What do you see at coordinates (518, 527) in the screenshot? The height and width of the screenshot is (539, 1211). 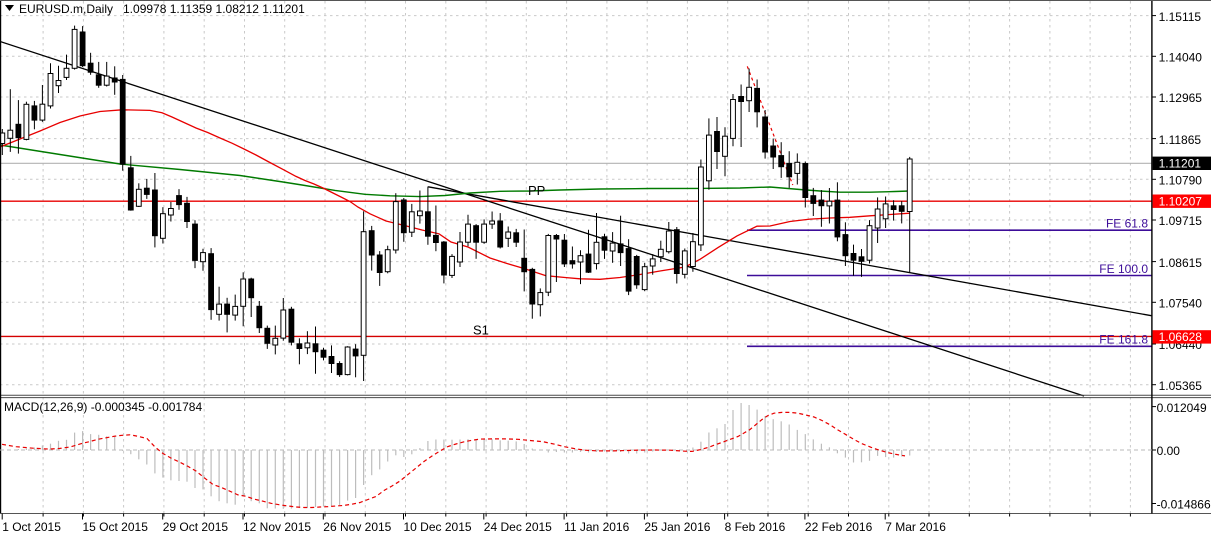 I see `svg-text: 24 Dec 2015` at bounding box center [518, 527].